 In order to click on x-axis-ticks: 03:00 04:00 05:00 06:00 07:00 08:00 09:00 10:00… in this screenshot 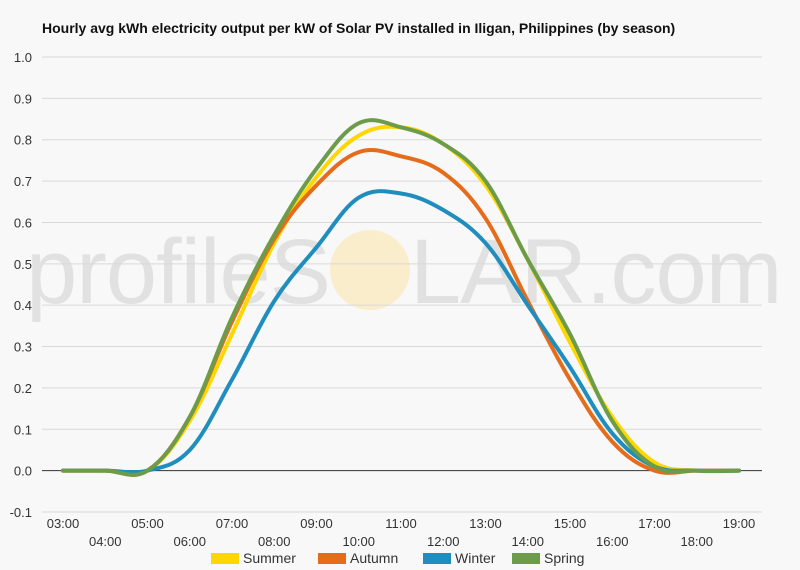, I will do `click(401, 532)`.